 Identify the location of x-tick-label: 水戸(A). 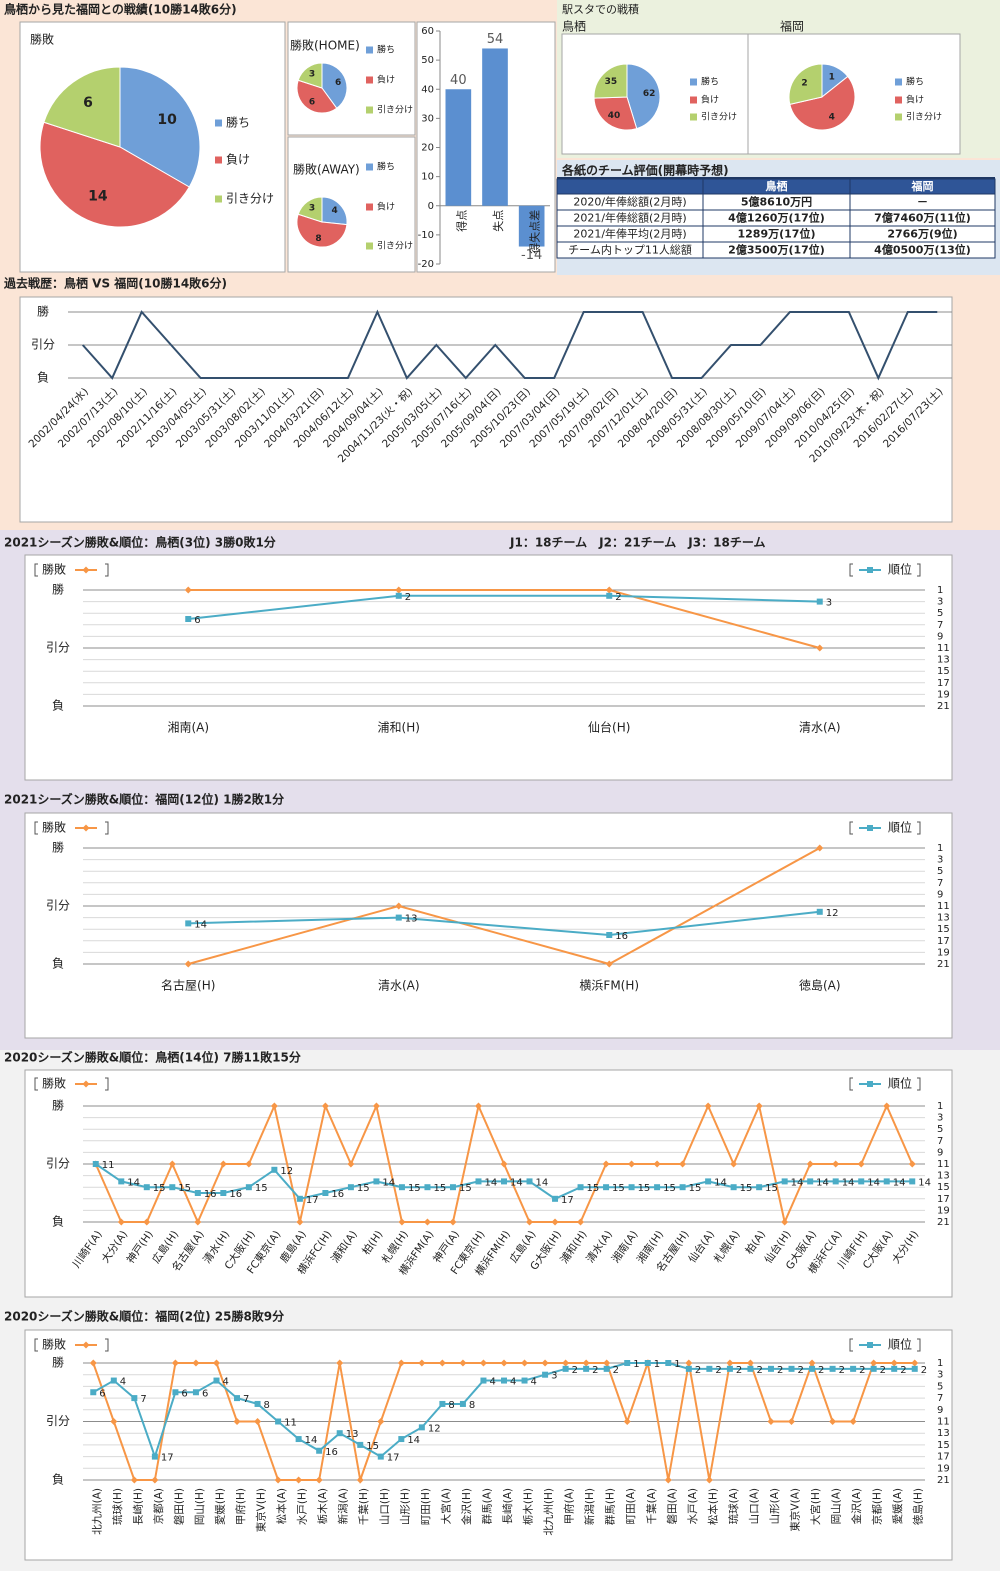
(693, 1506).